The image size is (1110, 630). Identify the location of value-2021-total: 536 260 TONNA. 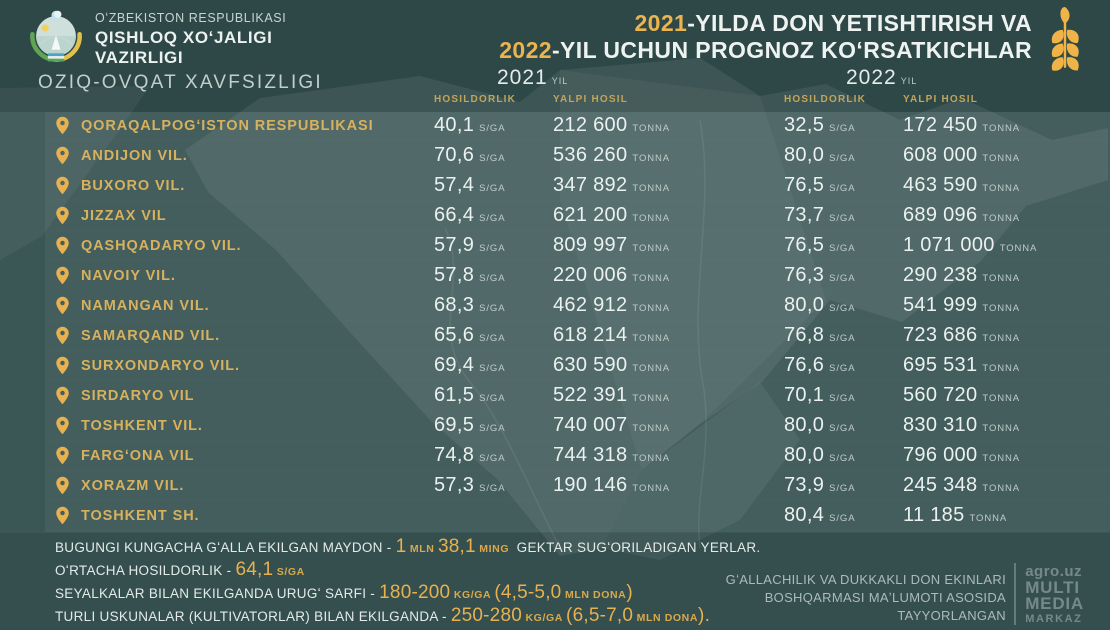
(611, 155).